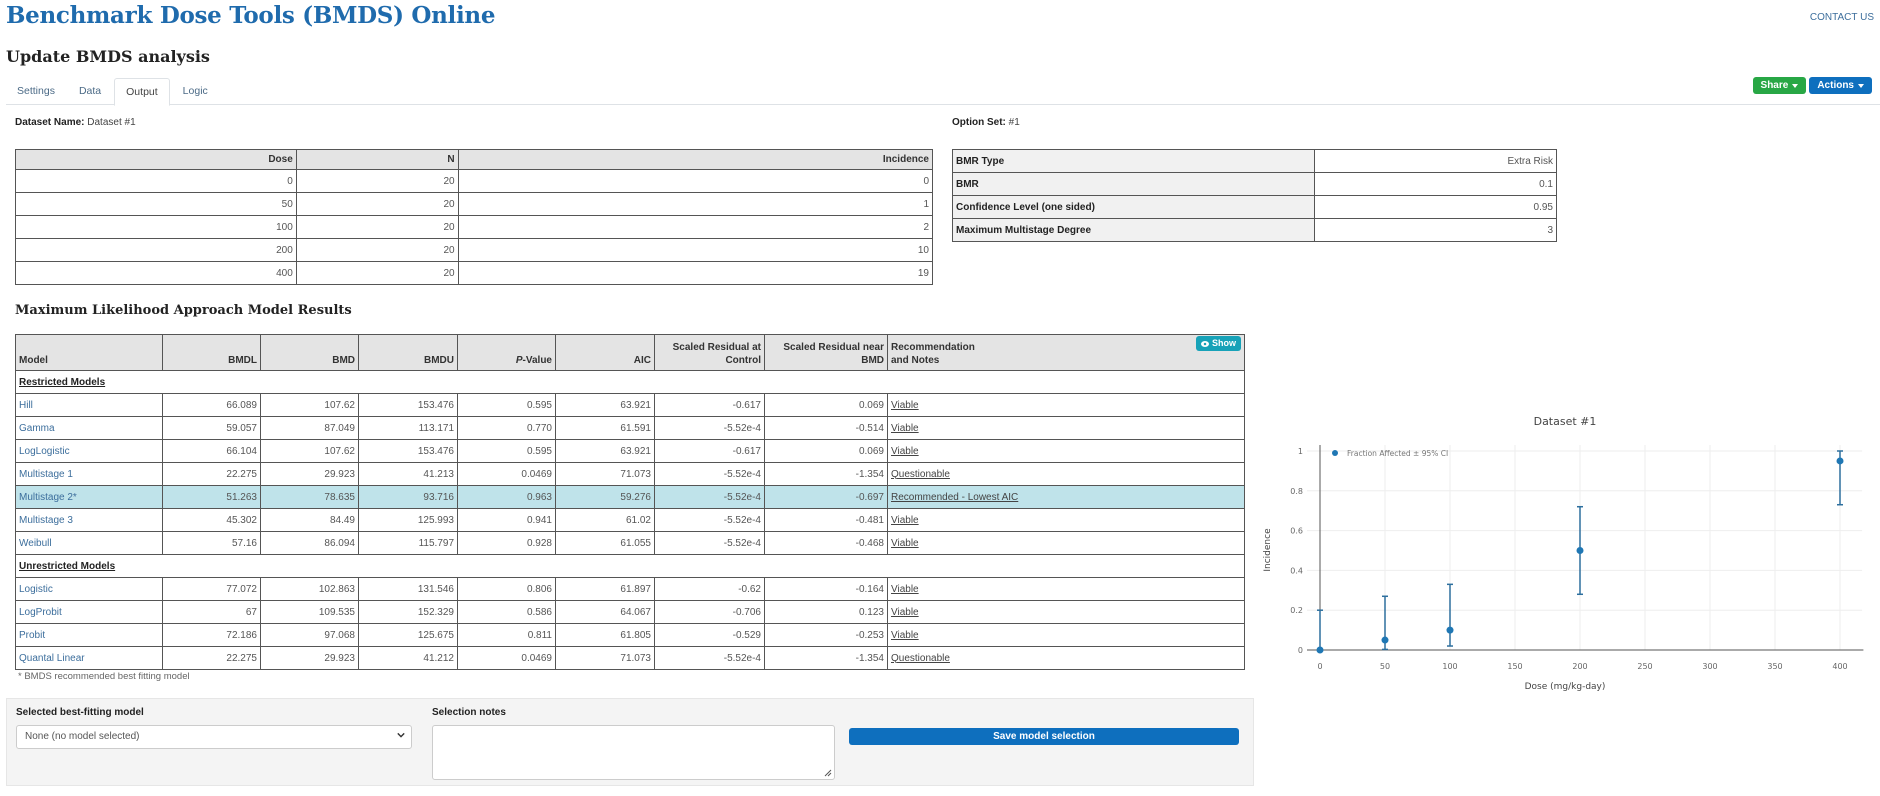 Image resolution: width=1880 pixels, height=796 pixels. I want to click on toolbar: Share Actions, so click(1812, 85).